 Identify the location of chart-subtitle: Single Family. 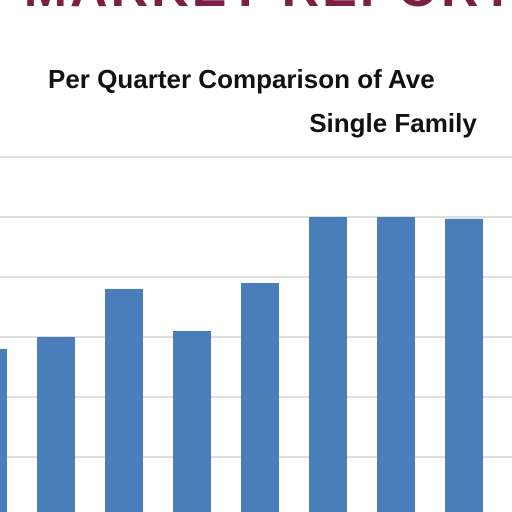
(393, 123).